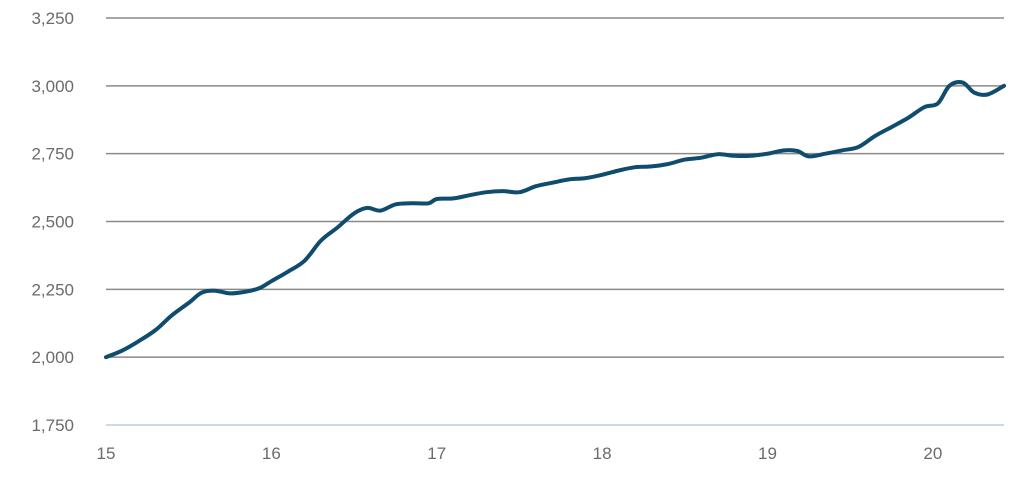 Image resolution: width=1024 pixels, height=501 pixels. Describe the element at coordinates (602, 453) in the screenshot. I see `x-tick-label: 18` at that location.